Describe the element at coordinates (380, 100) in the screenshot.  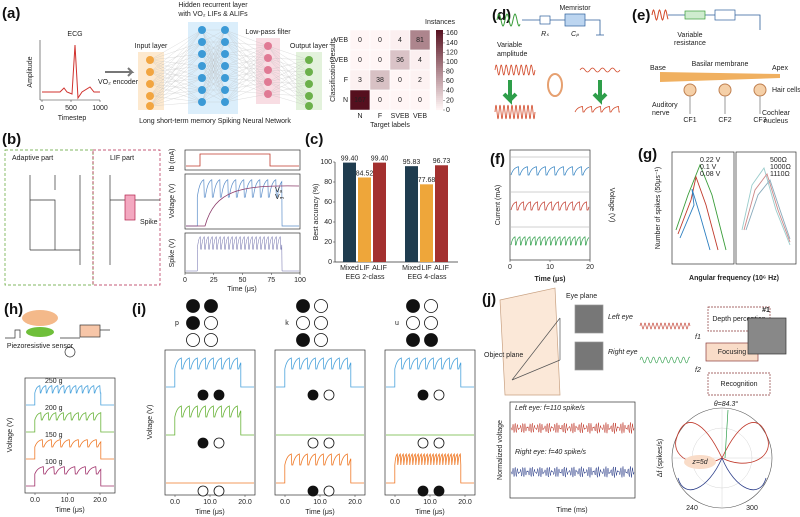
I see `cell-value: 0` at that location.